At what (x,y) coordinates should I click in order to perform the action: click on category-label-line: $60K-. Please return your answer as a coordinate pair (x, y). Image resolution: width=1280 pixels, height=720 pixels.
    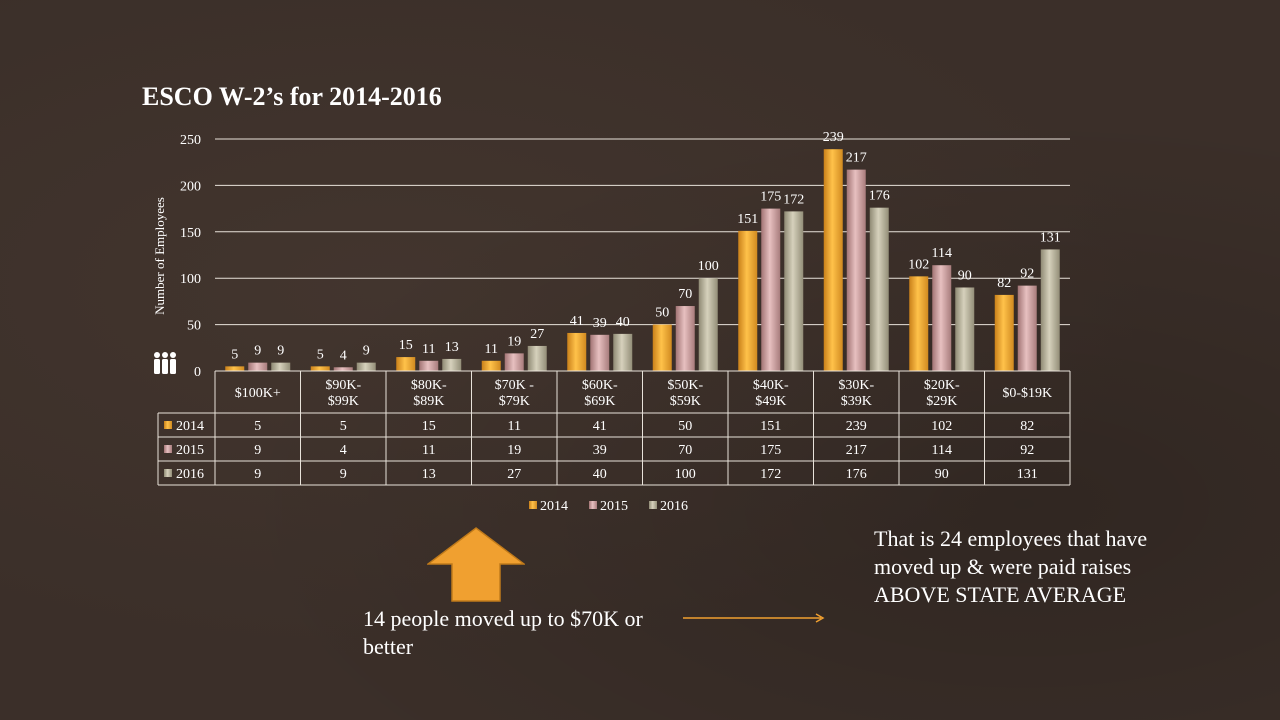
    Looking at the image, I should click on (600, 385).